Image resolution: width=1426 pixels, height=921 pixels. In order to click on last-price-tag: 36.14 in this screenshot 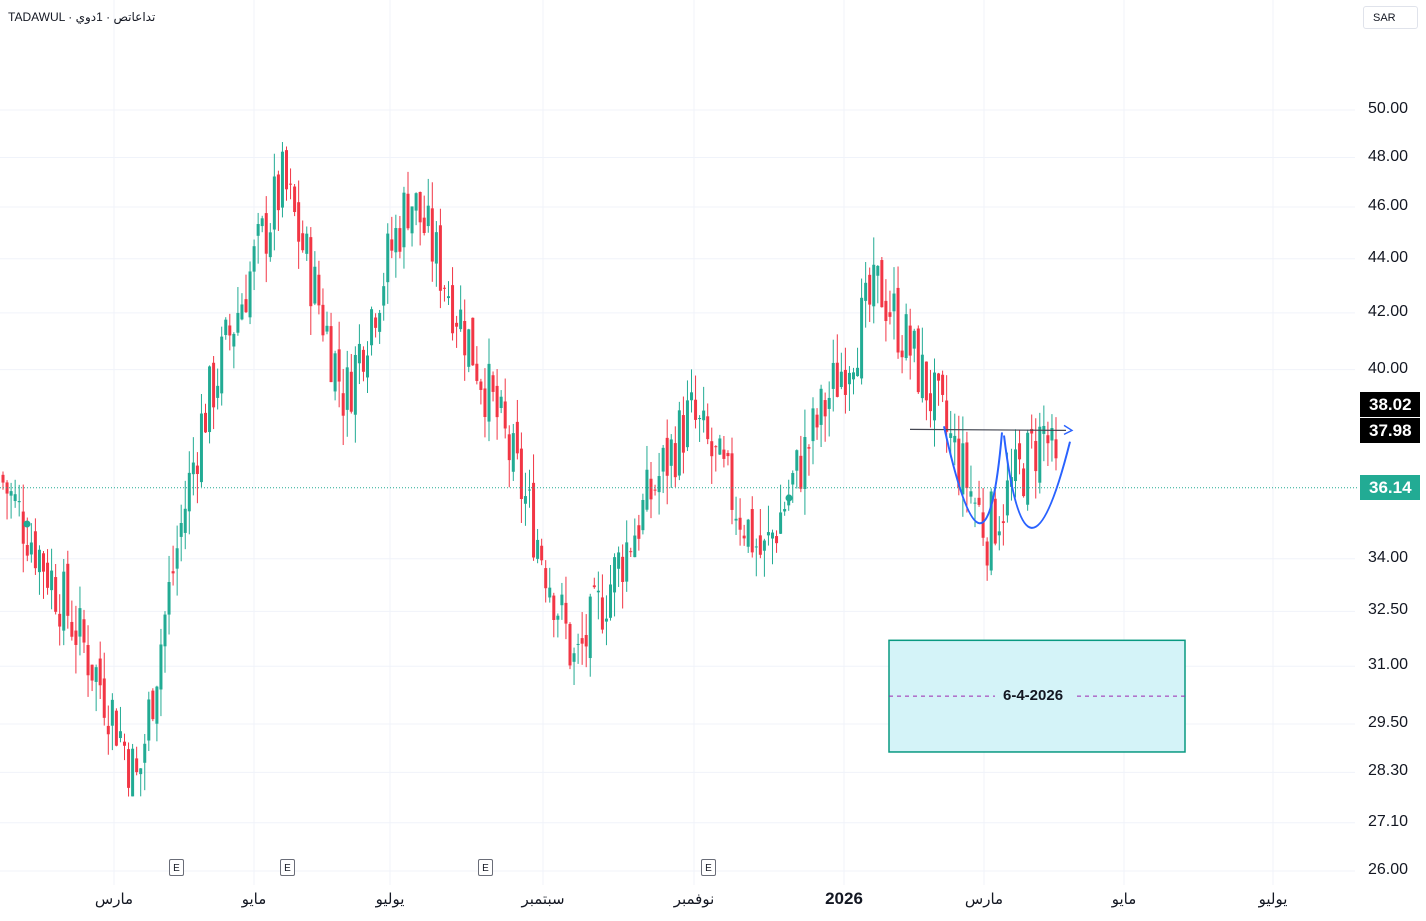, I will do `click(1390, 487)`.